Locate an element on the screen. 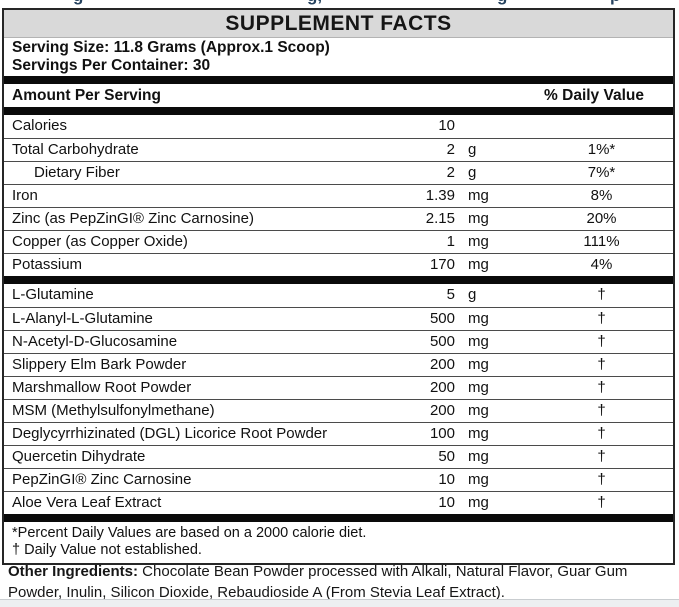 This screenshot has width=679, height=607. table-header-row: Amount Per Serving % Daily Value is located at coordinates (338, 95).